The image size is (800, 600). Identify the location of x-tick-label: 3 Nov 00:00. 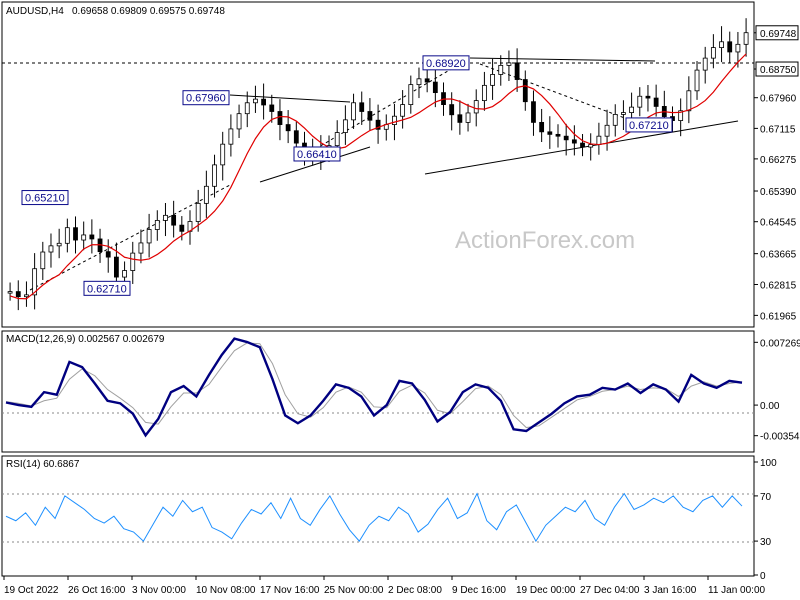
(159, 590).